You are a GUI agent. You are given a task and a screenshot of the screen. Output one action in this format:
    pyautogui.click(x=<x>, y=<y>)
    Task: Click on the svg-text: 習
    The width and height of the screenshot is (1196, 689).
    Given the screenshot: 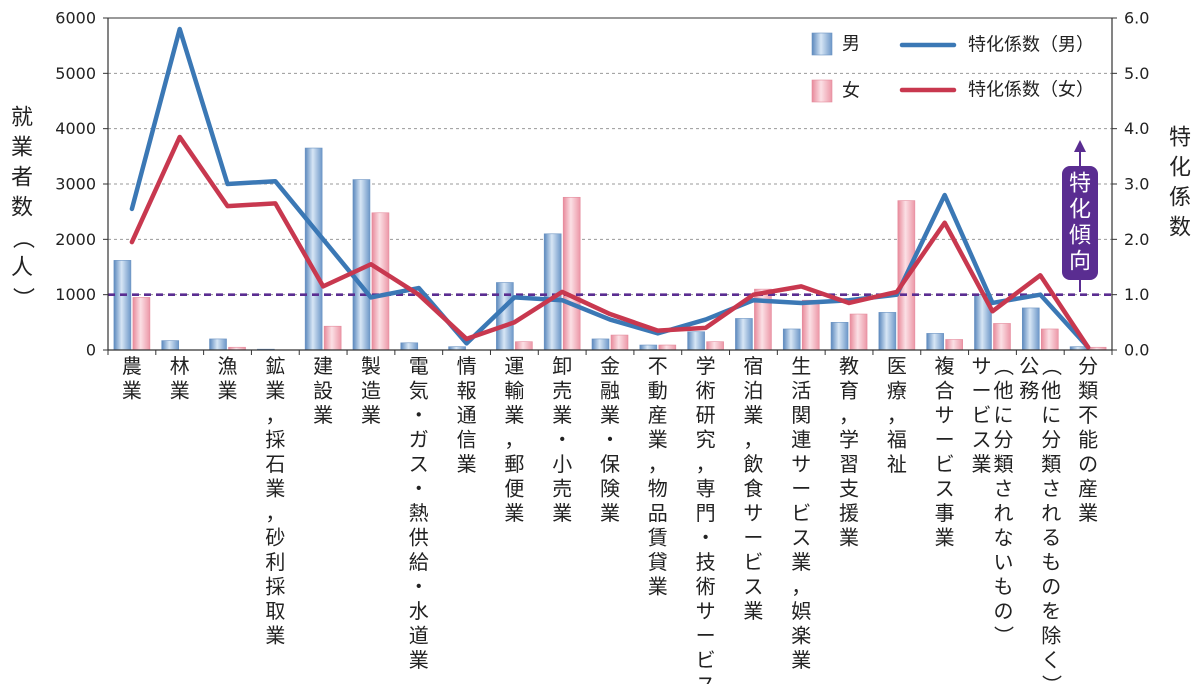 What is the action you would take?
    pyautogui.click(x=849, y=464)
    